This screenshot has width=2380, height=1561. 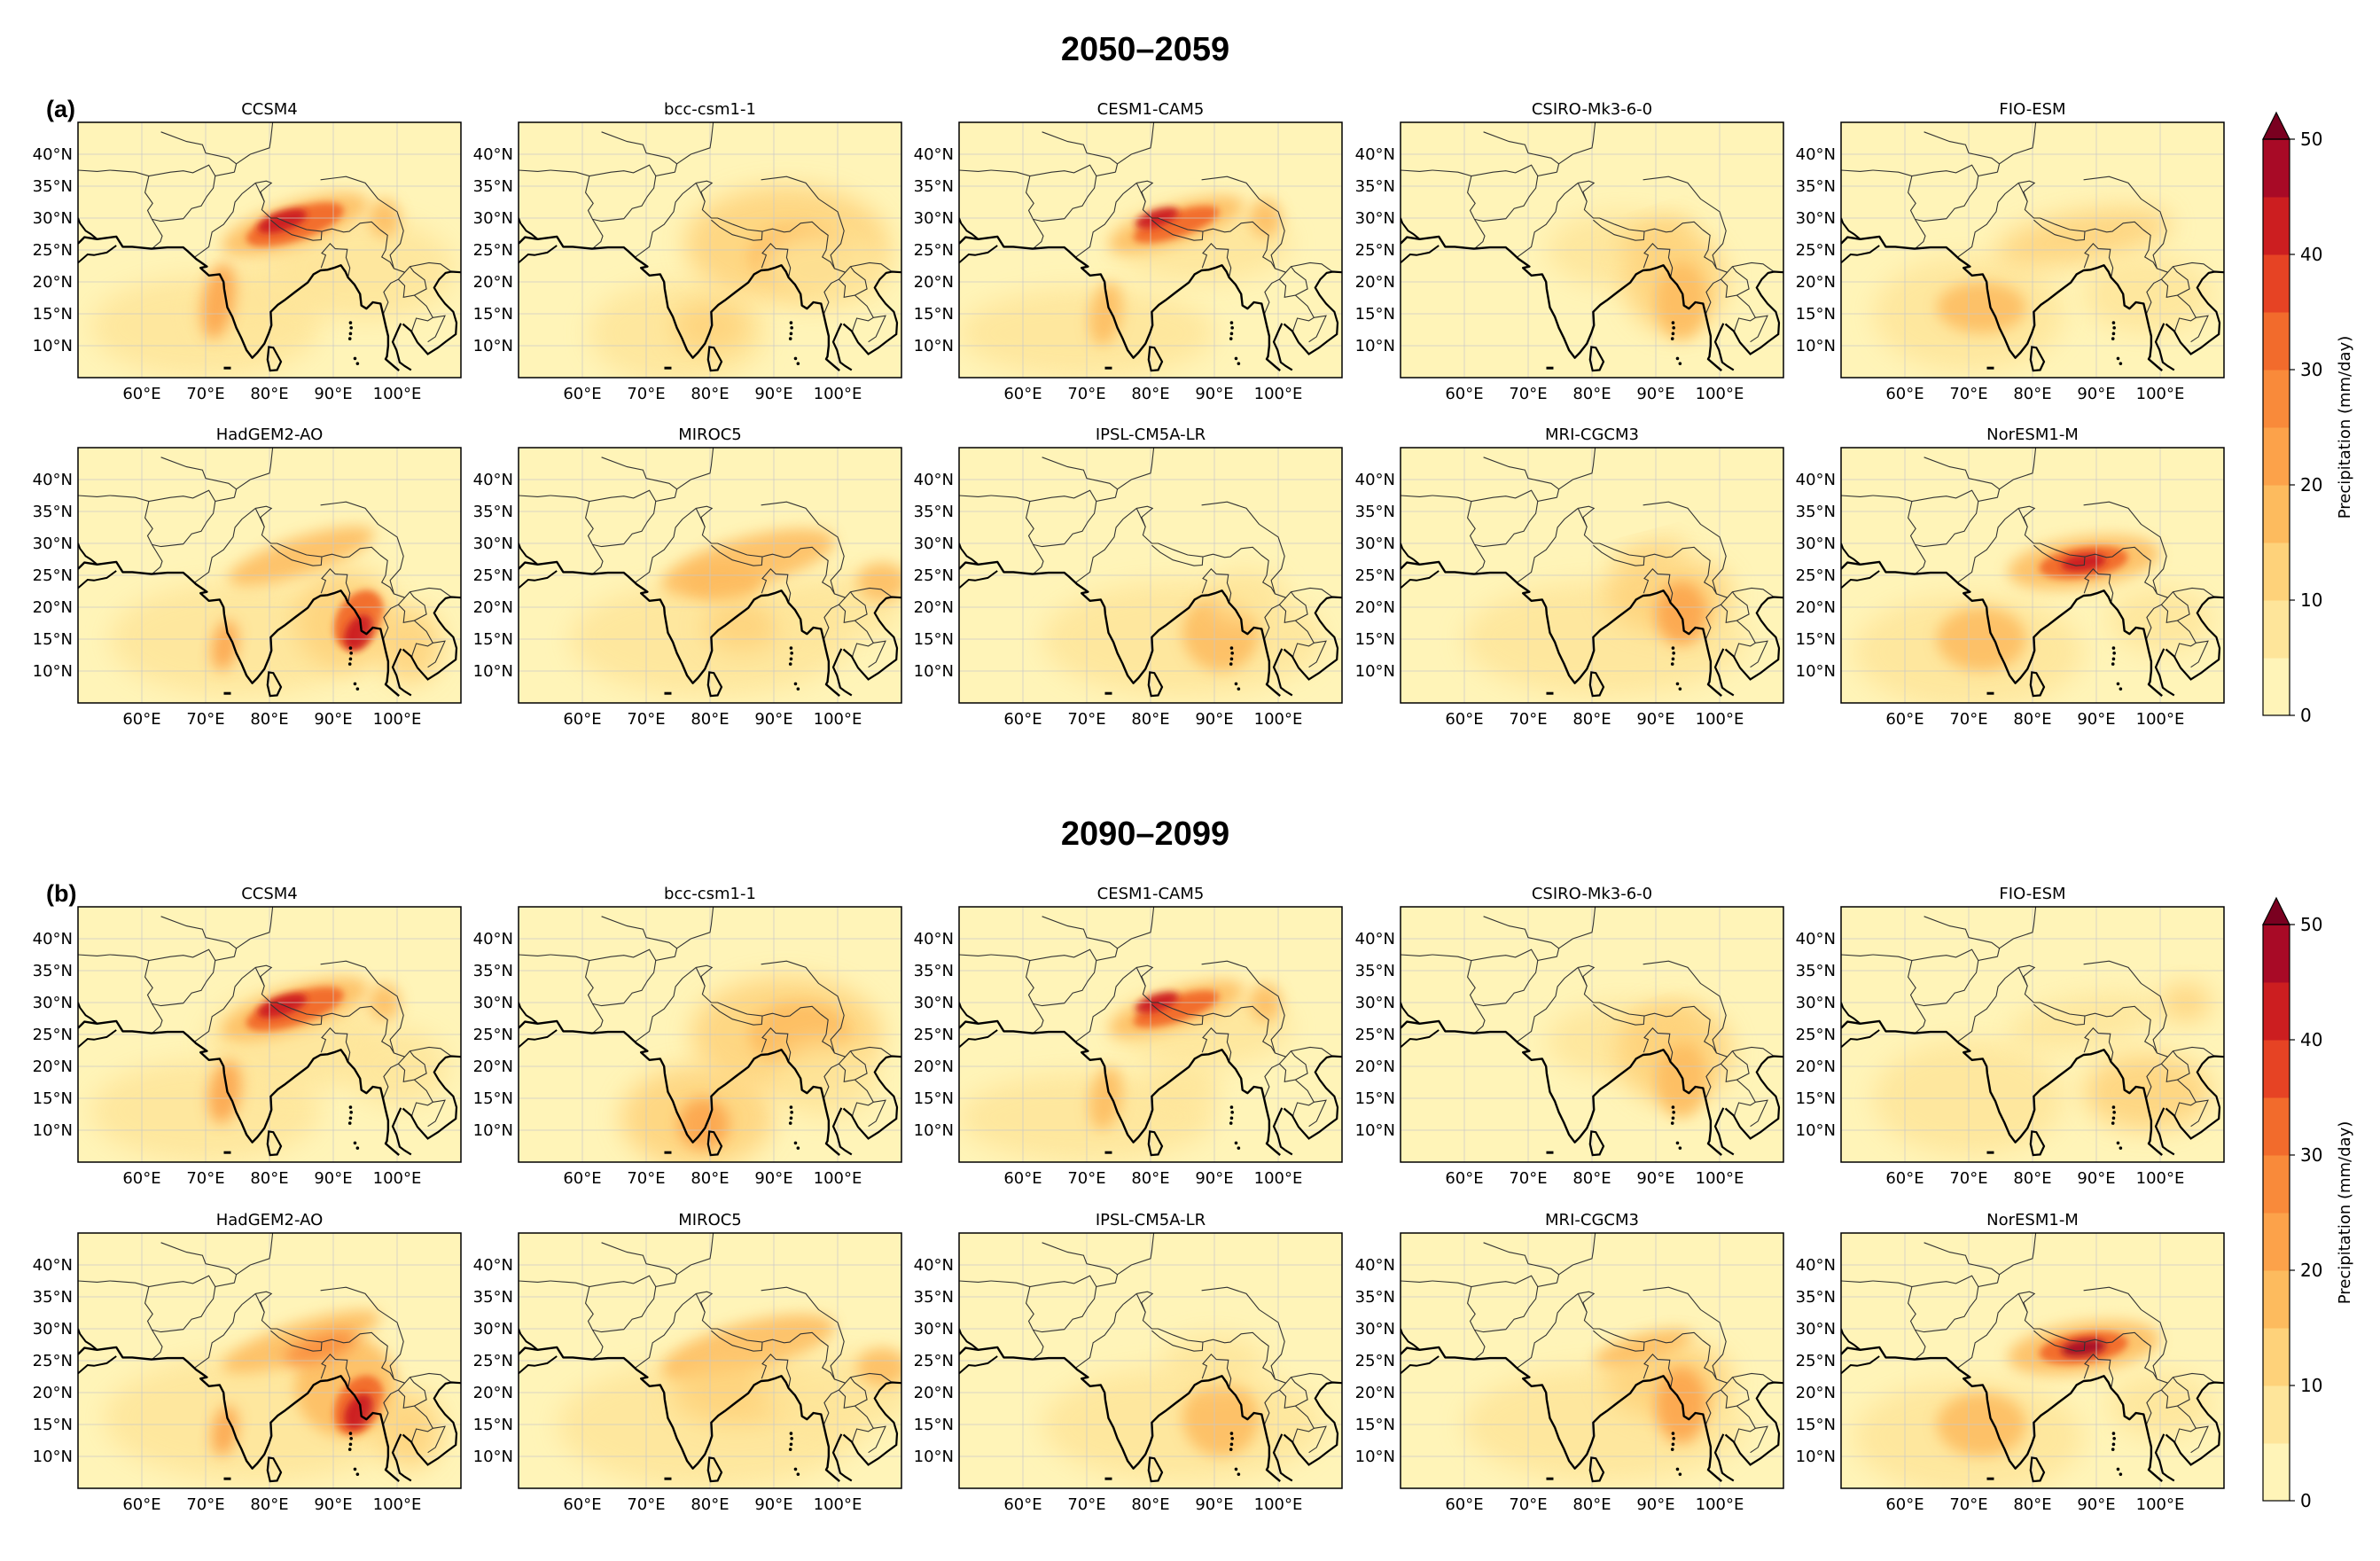 What do you see at coordinates (710, 1220) in the screenshot?
I see `map-title: MIROC5` at bounding box center [710, 1220].